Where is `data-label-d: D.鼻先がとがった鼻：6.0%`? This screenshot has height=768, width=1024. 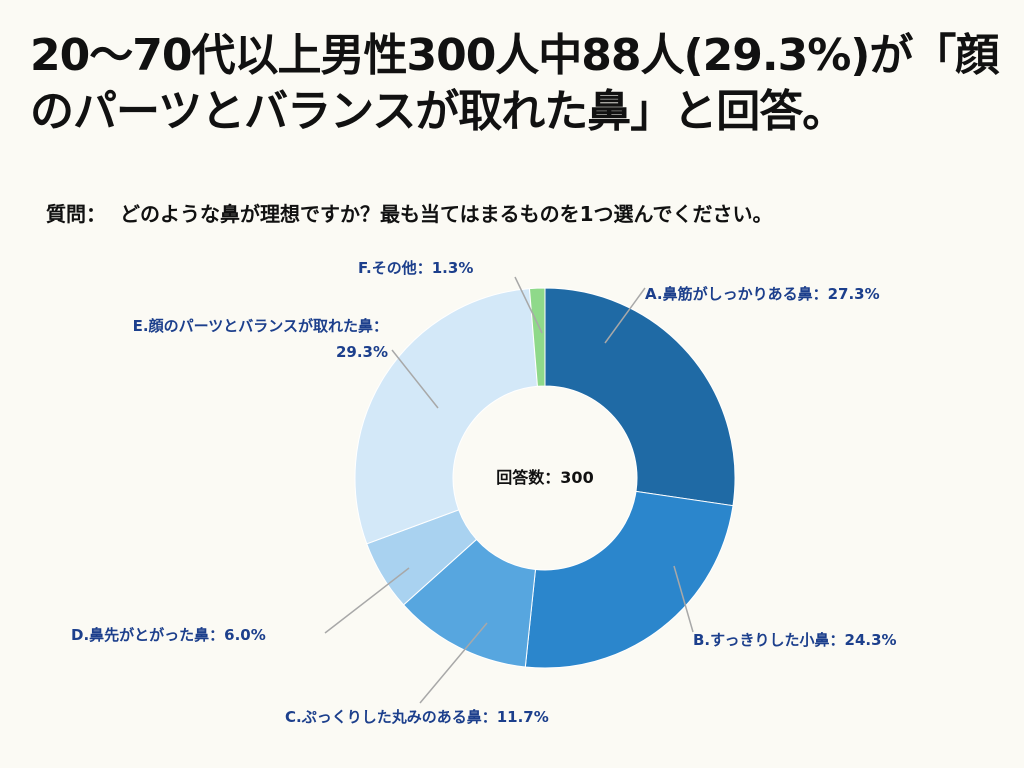 data-label-d: D.鼻先がとがった鼻：6.0% is located at coordinates (168, 635).